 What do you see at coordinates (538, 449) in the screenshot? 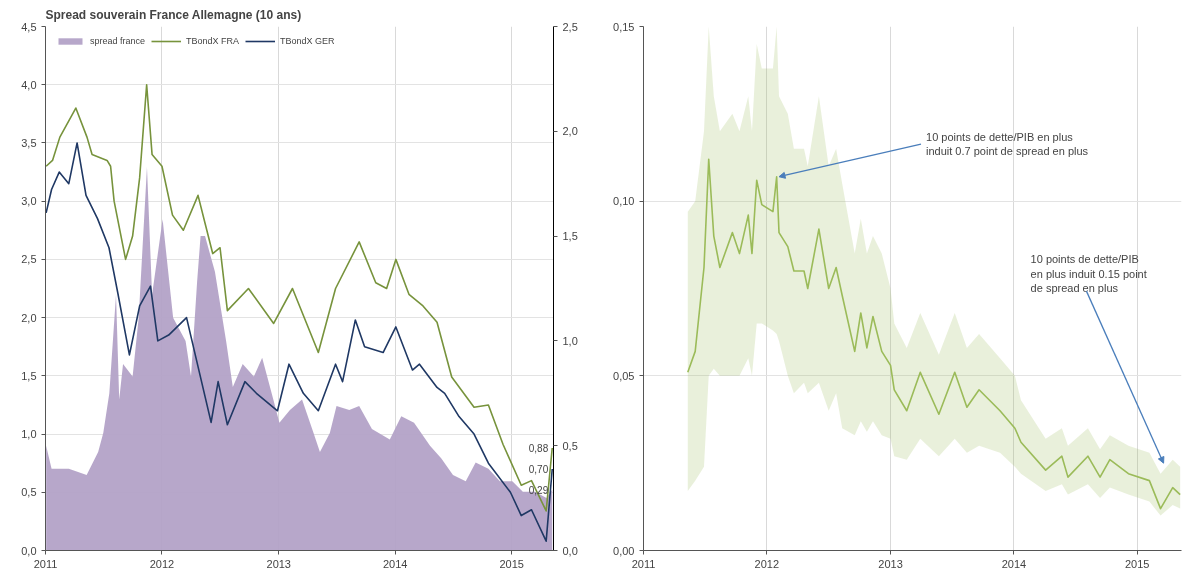
I see `data-label: 0,88` at bounding box center [538, 449].